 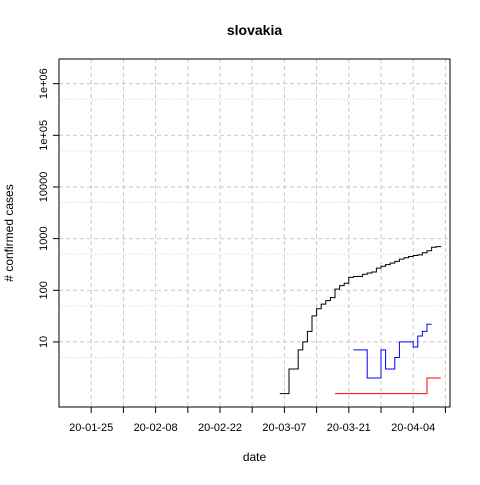 What do you see at coordinates (91, 428) in the screenshot?
I see `x-tick-label: 20-01-25` at bounding box center [91, 428].